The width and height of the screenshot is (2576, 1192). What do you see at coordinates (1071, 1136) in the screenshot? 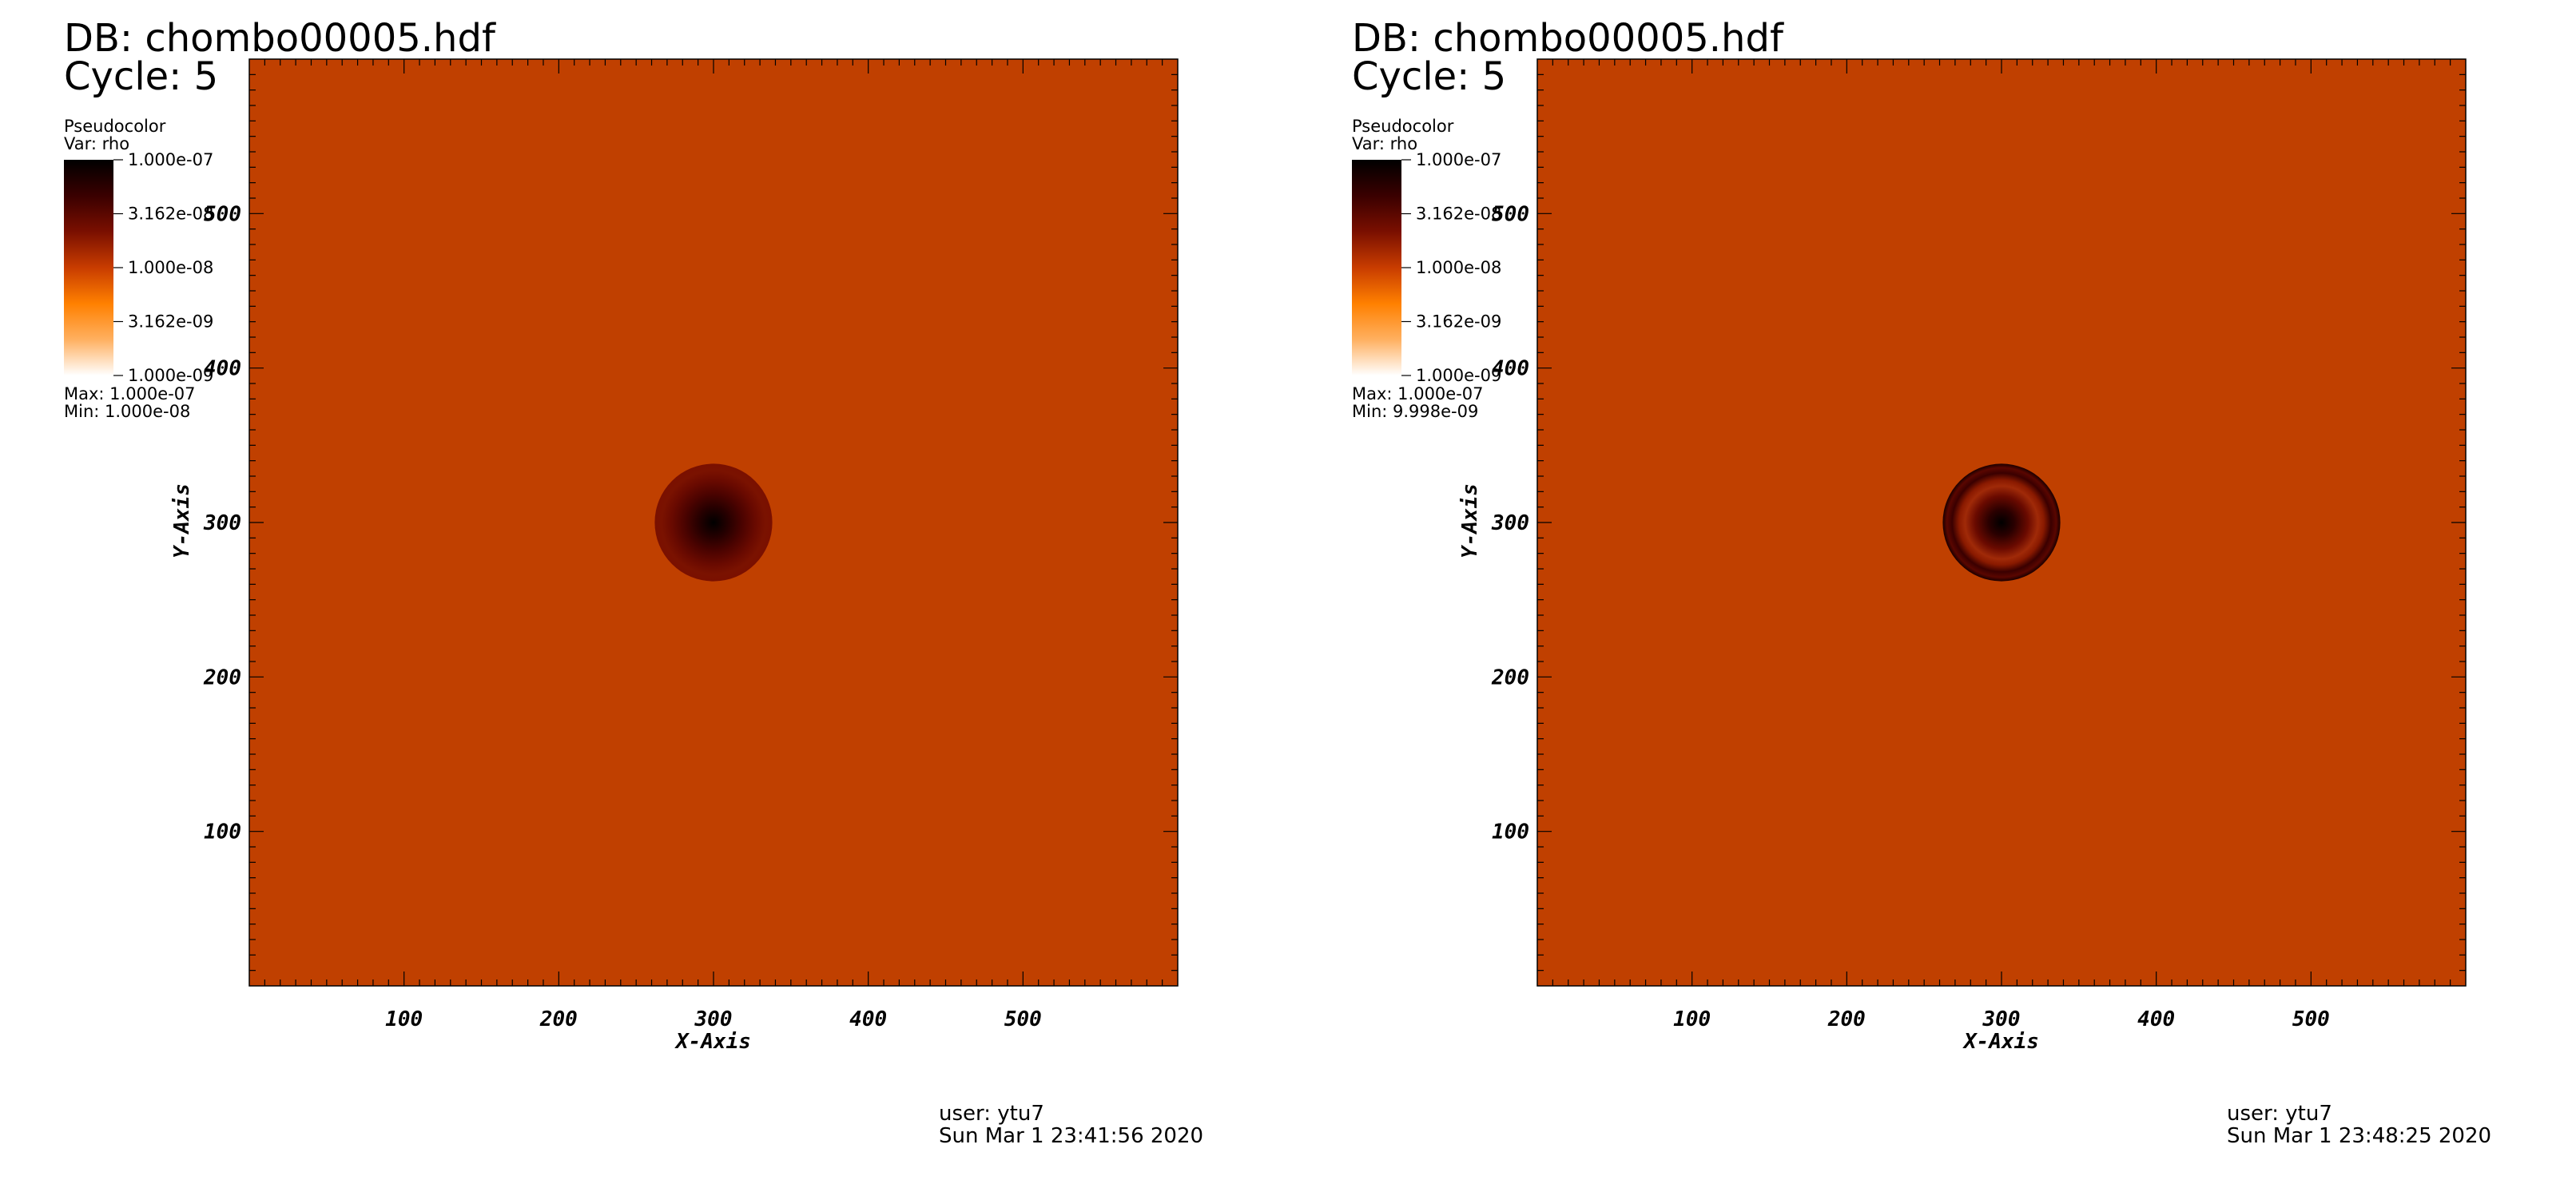
I see `footer-date: Sun Mar 1 23:41:56 2020` at bounding box center [1071, 1136].